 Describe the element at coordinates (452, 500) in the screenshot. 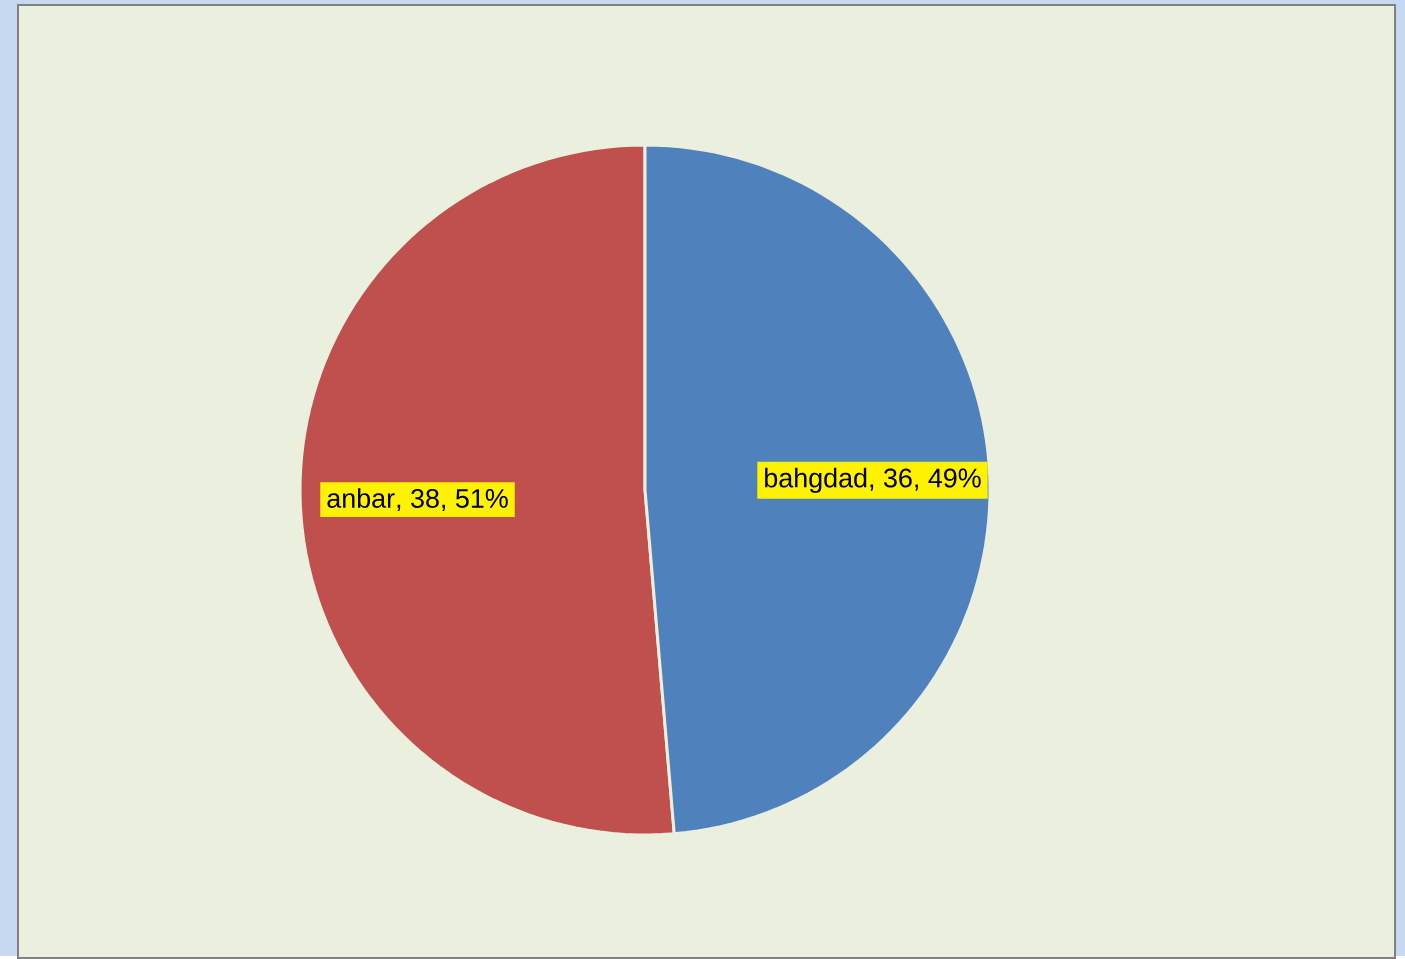

I see `data-label: , 38, 51%` at that location.